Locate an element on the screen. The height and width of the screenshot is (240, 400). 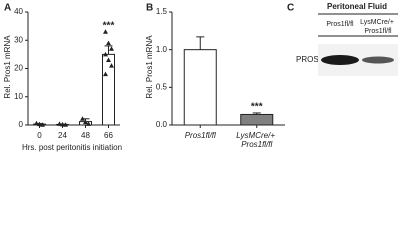
blot-title: Peritoneal Fluid is located at coordinates (357, 6).